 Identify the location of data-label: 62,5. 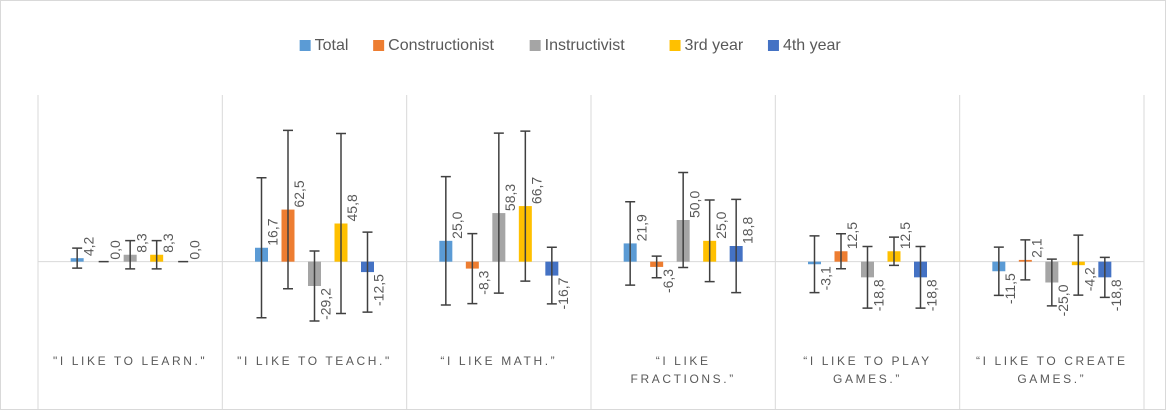
(299, 193).